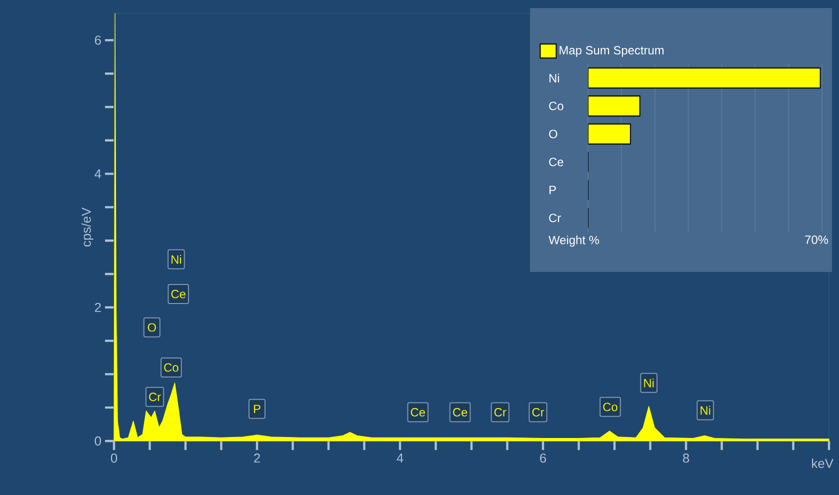 This screenshot has height=495, width=839. What do you see at coordinates (114, 458) in the screenshot?
I see `x-tick-label: 0` at bounding box center [114, 458].